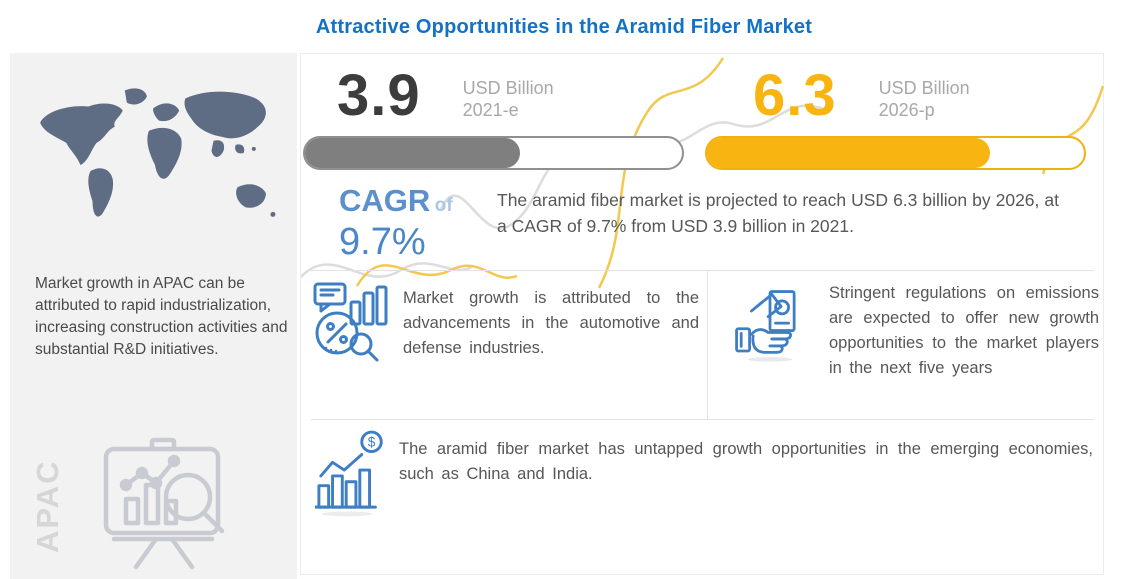 Image resolution: width=1128 pixels, height=579 pixels. Describe the element at coordinates (385, 200) in the screenshot. I see `cagr-label: CAGR` at that location.